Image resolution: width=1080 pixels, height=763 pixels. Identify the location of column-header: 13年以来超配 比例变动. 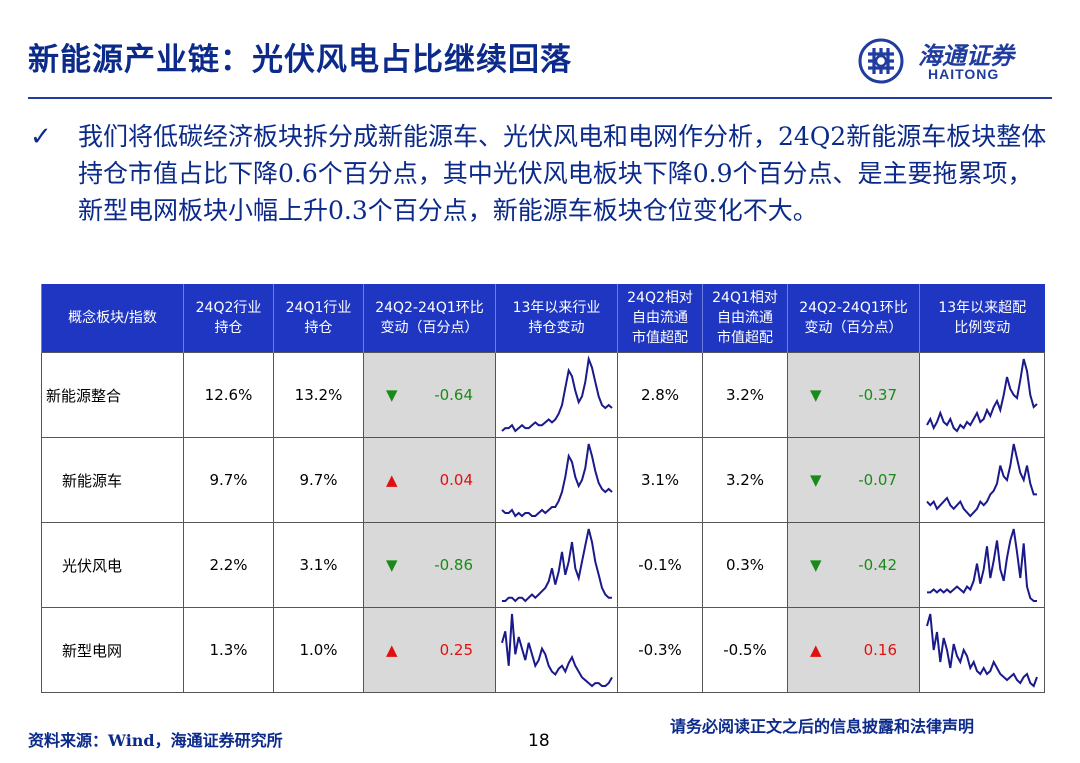
(982, 318).